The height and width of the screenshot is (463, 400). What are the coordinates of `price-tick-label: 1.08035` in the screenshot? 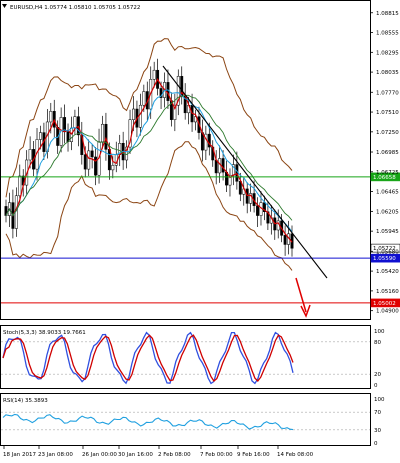 It's located at (387, 73).